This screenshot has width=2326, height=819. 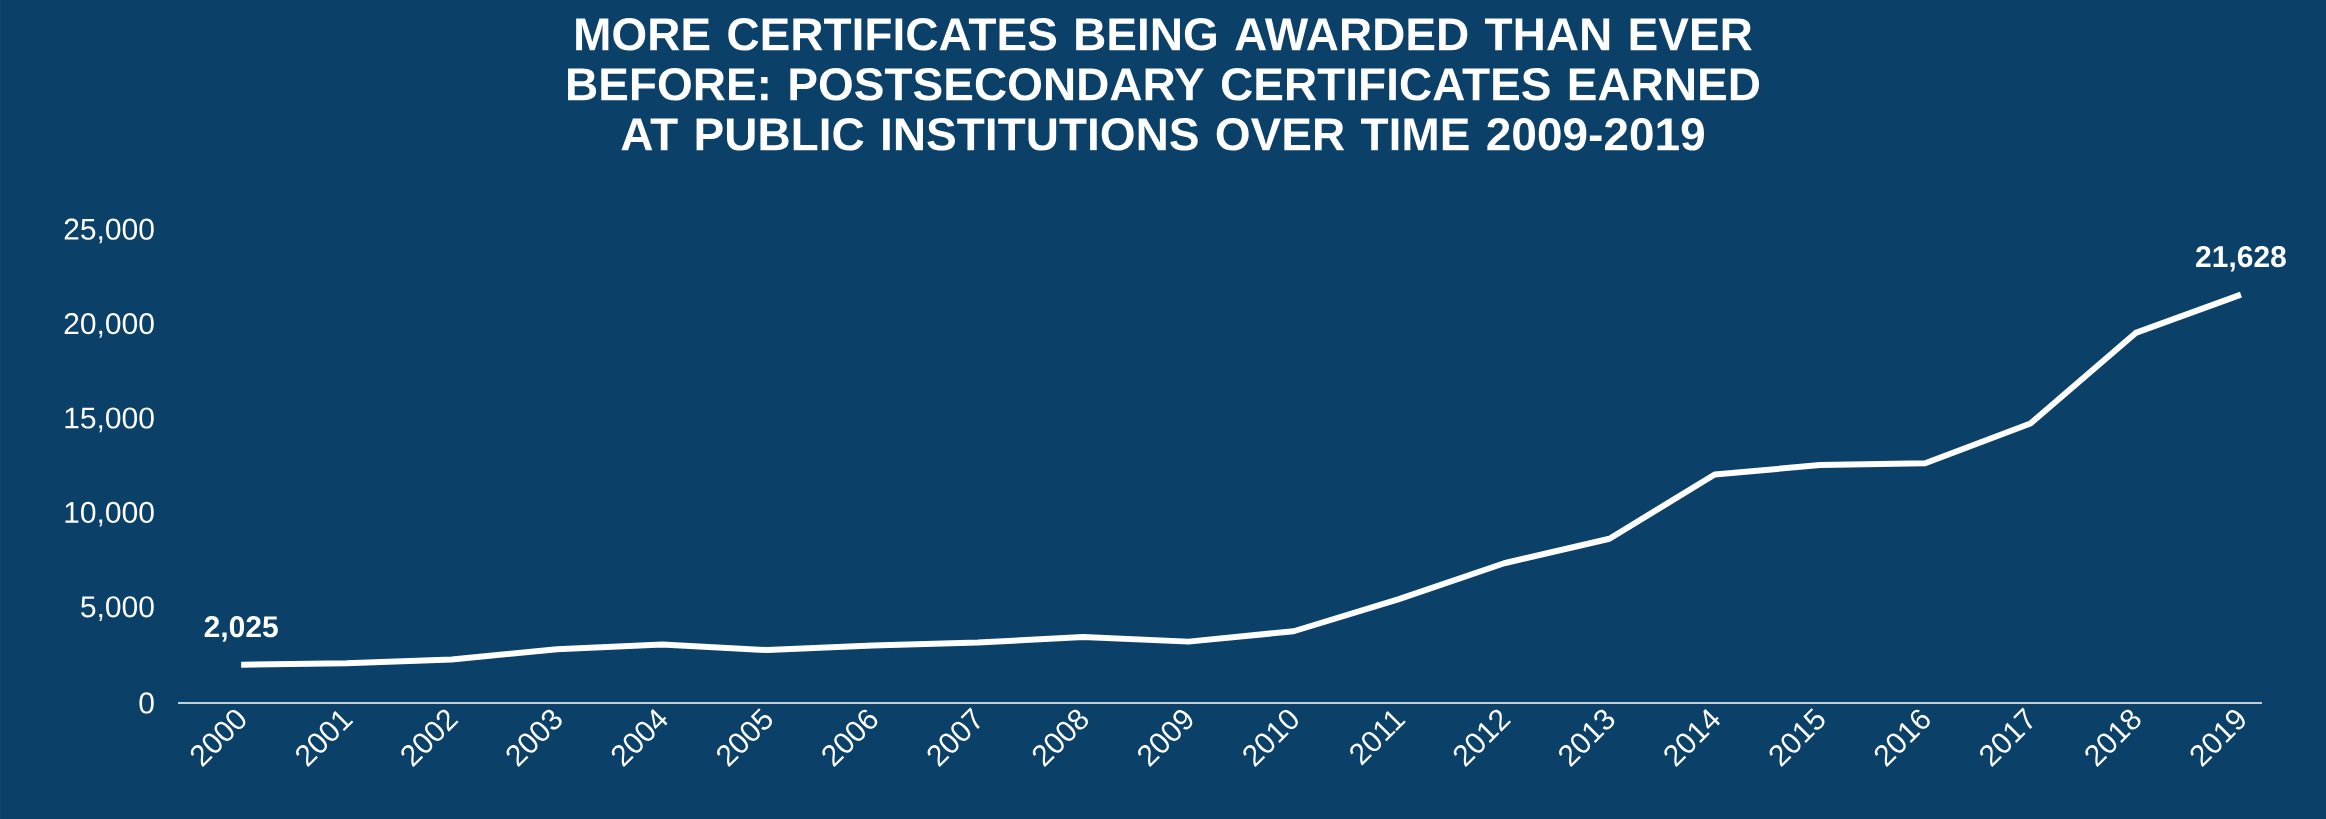 I want to click on y-tick-label: 20,000, so click(x=109, y=325).